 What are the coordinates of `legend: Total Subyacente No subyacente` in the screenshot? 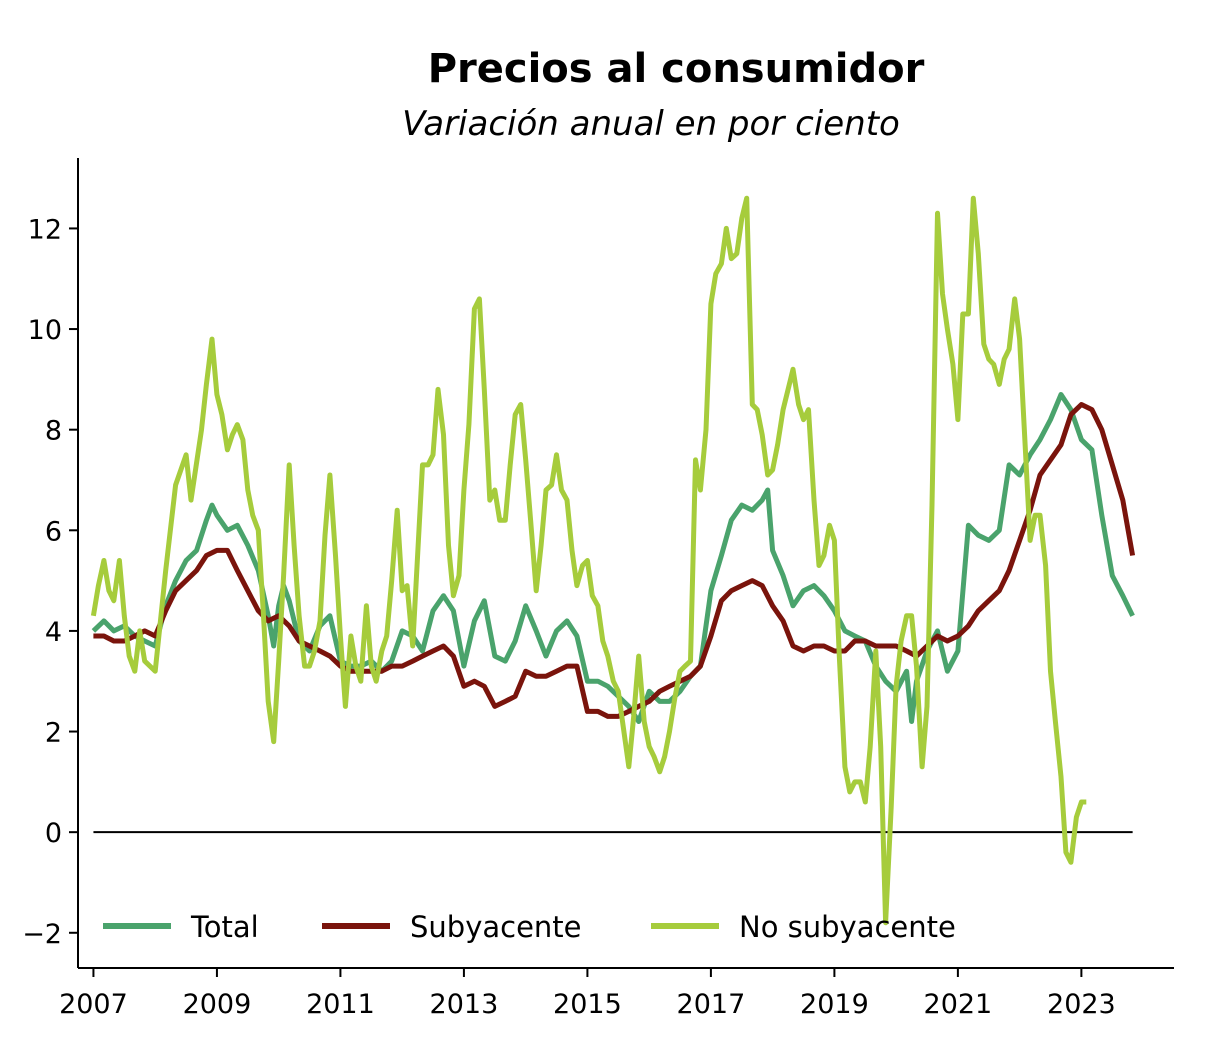 It's located at (529, 927).